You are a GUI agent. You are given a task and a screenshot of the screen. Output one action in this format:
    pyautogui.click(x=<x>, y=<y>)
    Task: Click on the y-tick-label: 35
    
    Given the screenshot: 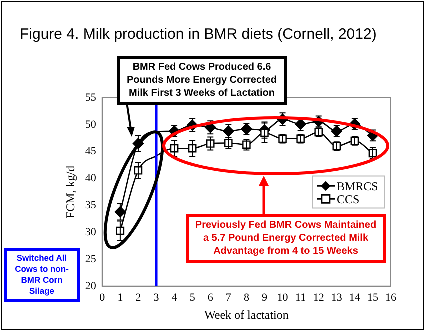 What is the action you would take?
    pyautogui.click(x=91, y=206)
    